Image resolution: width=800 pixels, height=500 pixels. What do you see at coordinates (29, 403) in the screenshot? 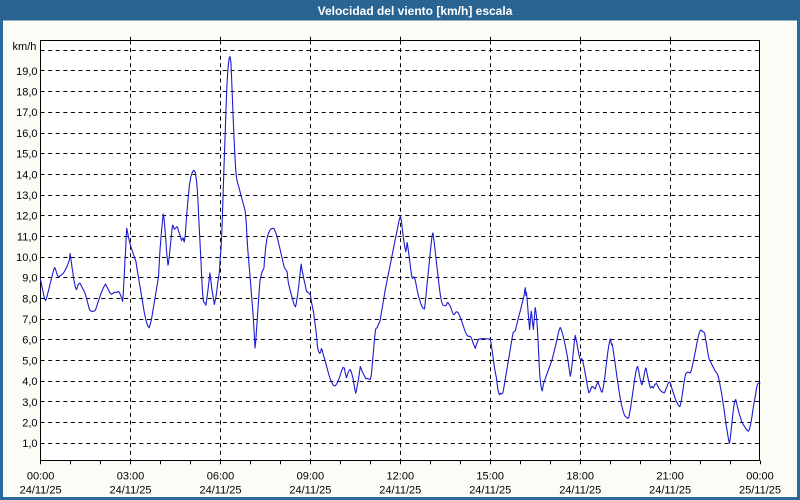
I see `svg-text: 3,0` at bounding box center [29, 403].